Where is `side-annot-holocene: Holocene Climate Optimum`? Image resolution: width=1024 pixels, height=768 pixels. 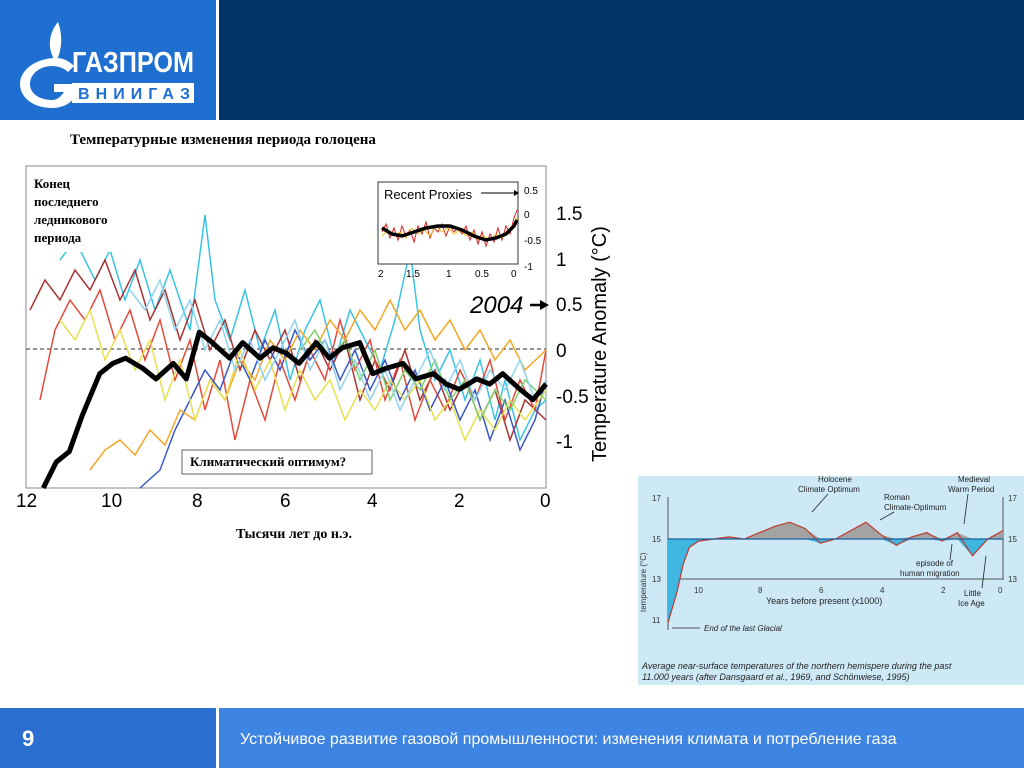 side-annot-holocene: Holocene Climate Optimum is located at coordinates (829, 484).